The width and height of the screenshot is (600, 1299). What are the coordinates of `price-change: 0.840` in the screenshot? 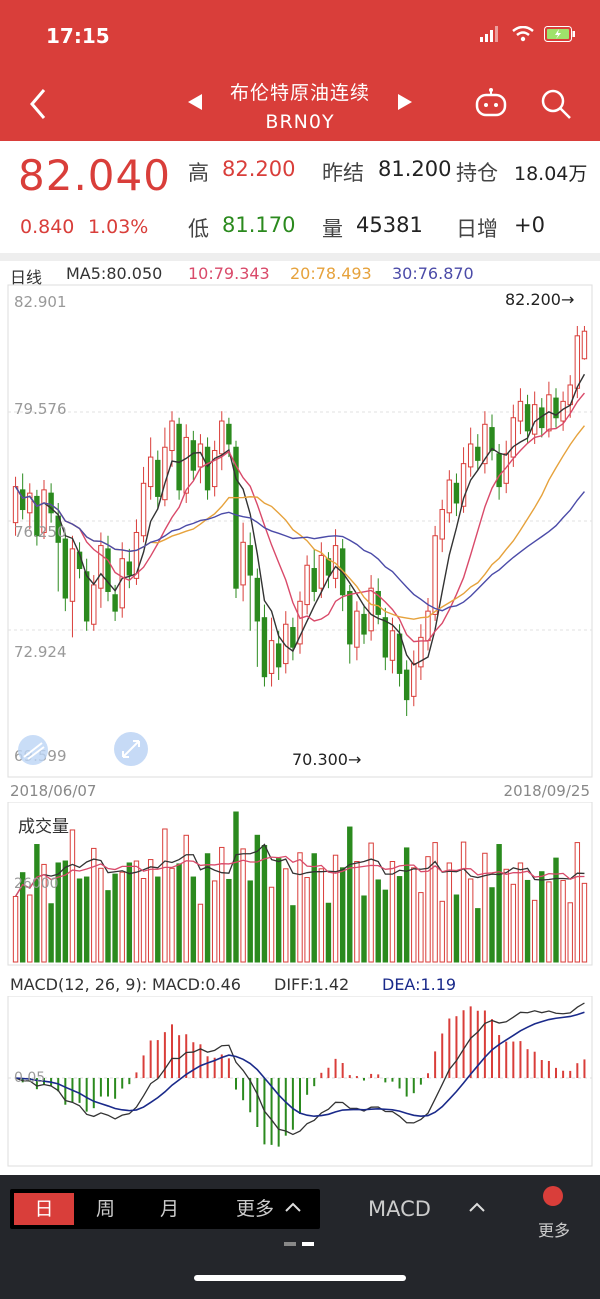 It's located at (47, 227).